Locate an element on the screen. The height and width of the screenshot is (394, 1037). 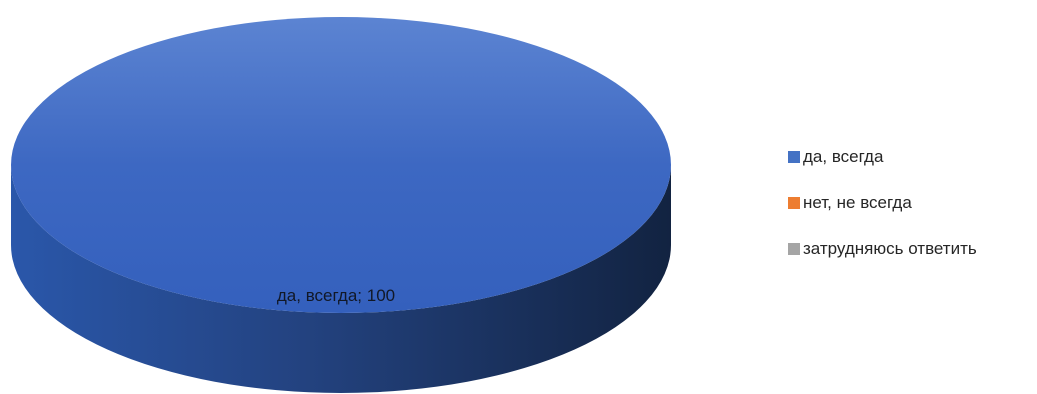
legend-item: да, всегда is located at coordinates (910, 157).